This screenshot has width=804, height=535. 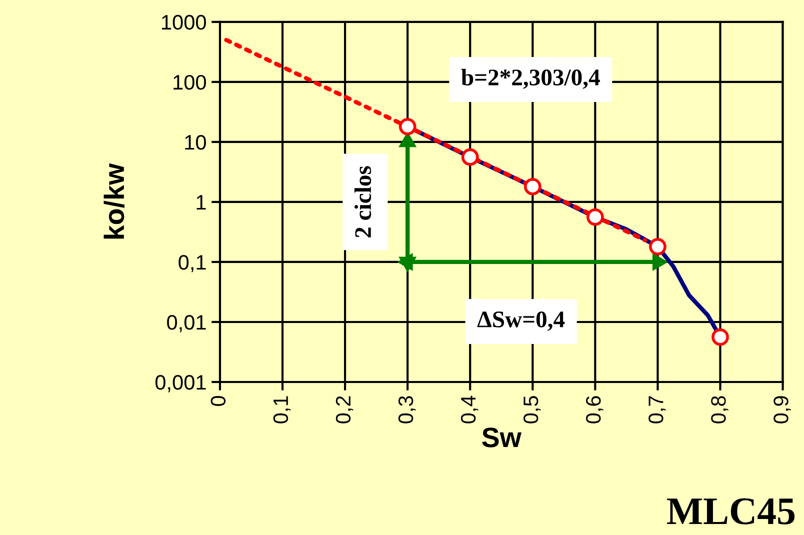 I want to click on y-tick-label: 10, so click(x=195, y=142).